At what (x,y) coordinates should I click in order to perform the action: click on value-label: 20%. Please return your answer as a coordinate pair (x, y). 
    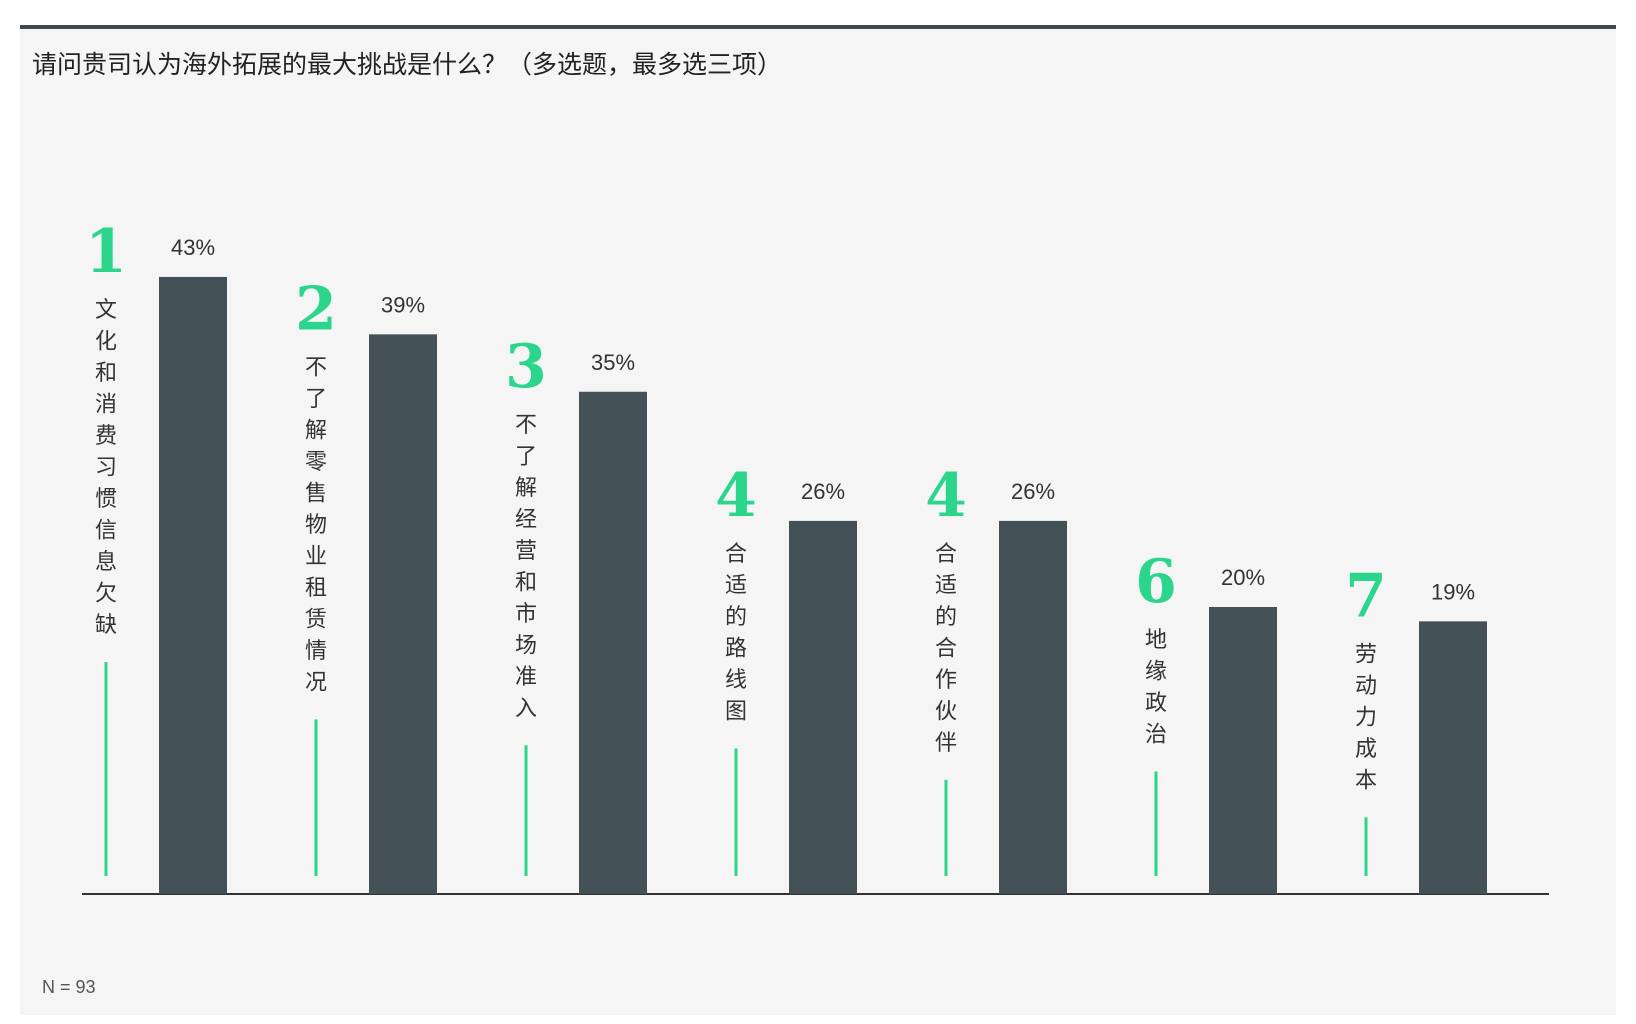
    Looking at the image, I should click on (1243, 577).